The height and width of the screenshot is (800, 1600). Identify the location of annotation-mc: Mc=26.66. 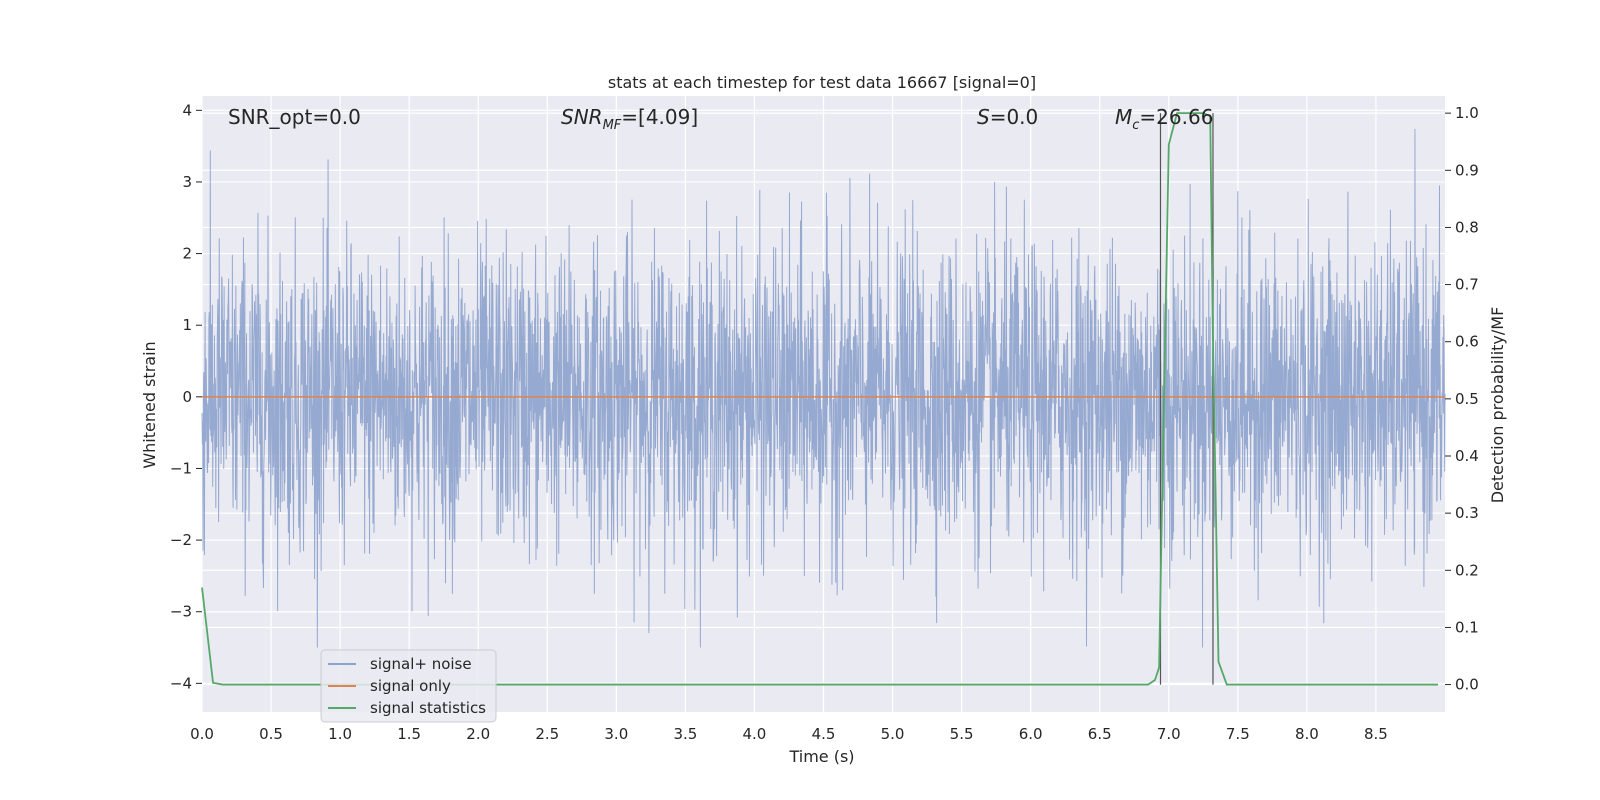
(1164, 119).